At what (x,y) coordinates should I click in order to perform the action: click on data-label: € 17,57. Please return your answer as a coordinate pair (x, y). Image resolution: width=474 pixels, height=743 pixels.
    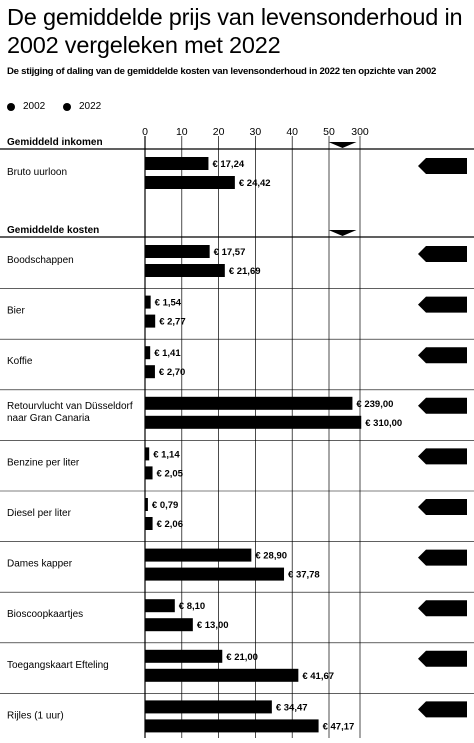
    Looking at the image, I should click on (230, 252).